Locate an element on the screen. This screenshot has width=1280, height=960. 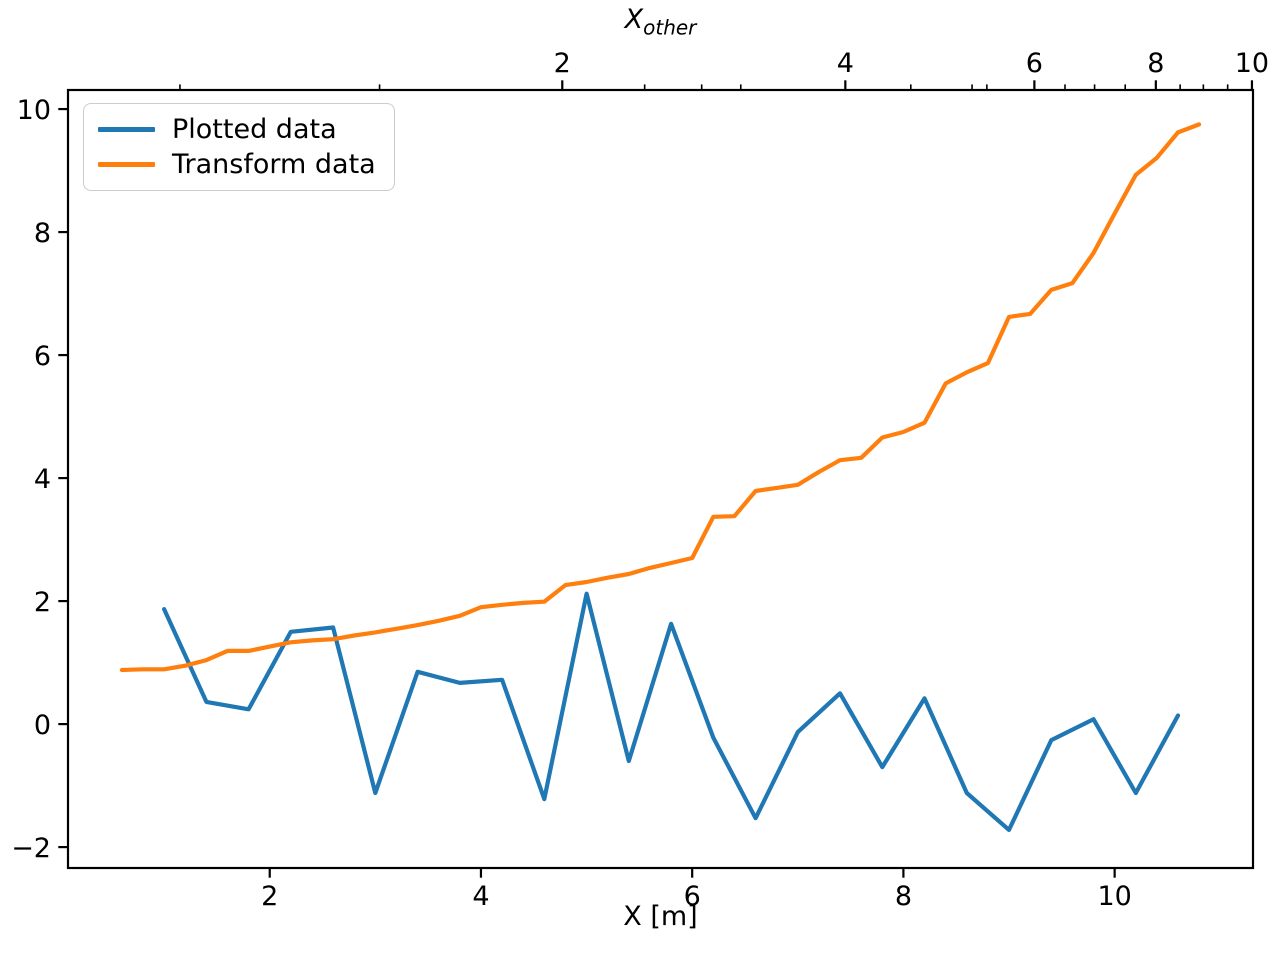
legend-item-plotted-data: Plotted data is located at coordinates (239, 129).